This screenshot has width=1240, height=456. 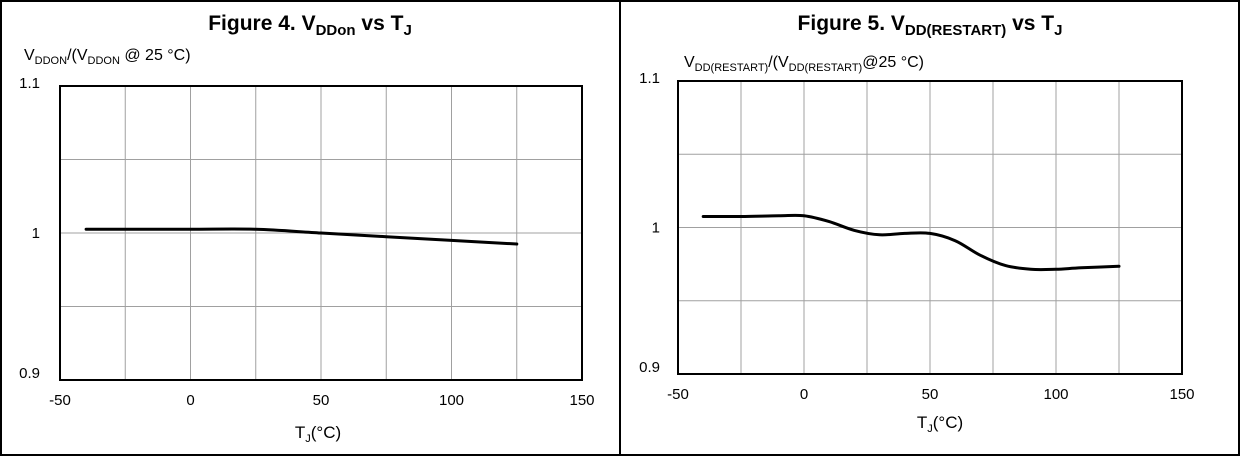 What do you see at coordinates (310, 25) in the screenshot?
I see `chart-title: Figure 4. VDDon vs TJ` at bounding box center [310, 25].